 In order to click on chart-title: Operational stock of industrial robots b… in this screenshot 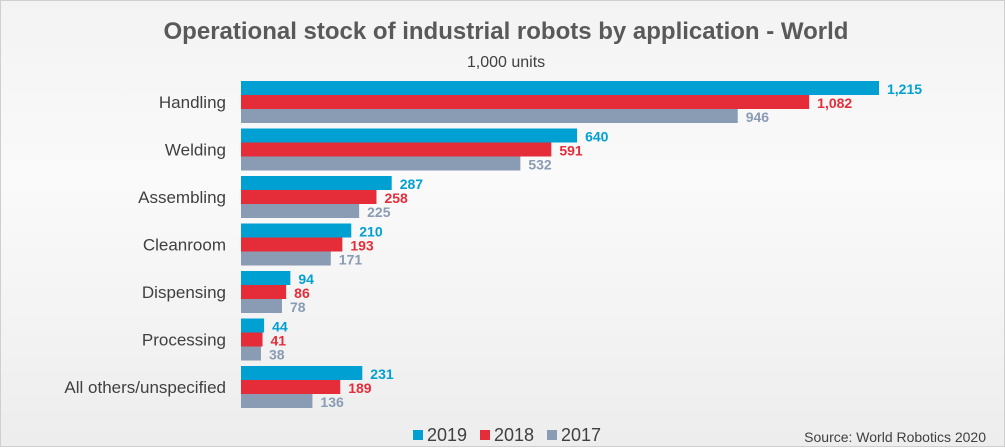, I will do `click(506, 31)`.